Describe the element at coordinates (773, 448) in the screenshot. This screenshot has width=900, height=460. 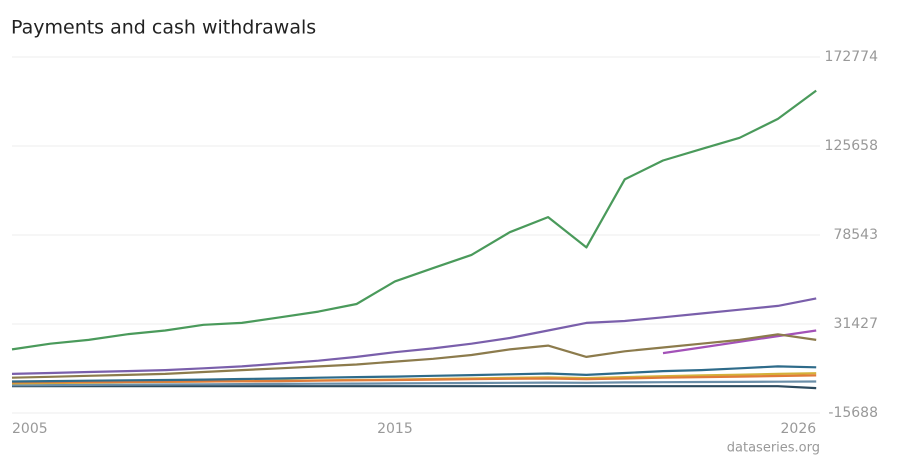
I see `source: dataseries.org` at that location.